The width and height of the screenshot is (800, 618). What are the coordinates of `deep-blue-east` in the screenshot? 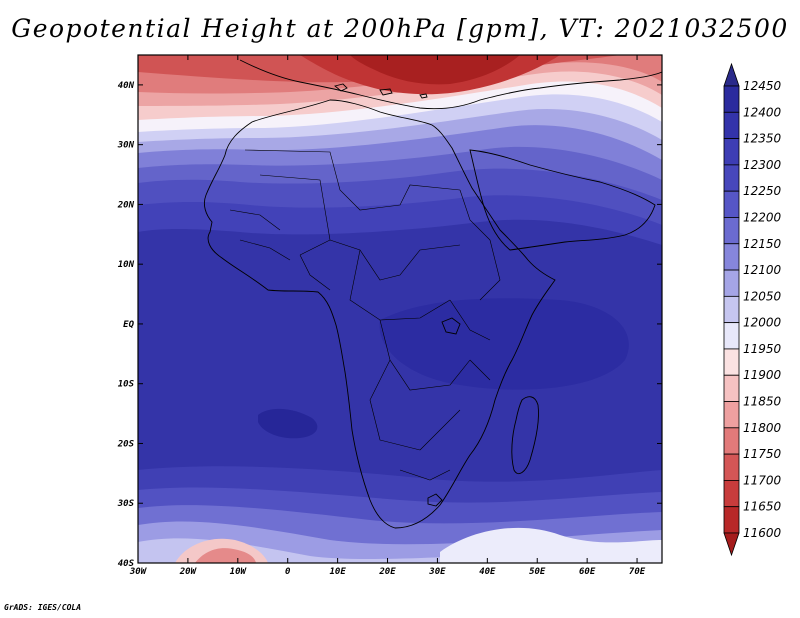 It's located at (504, 344).